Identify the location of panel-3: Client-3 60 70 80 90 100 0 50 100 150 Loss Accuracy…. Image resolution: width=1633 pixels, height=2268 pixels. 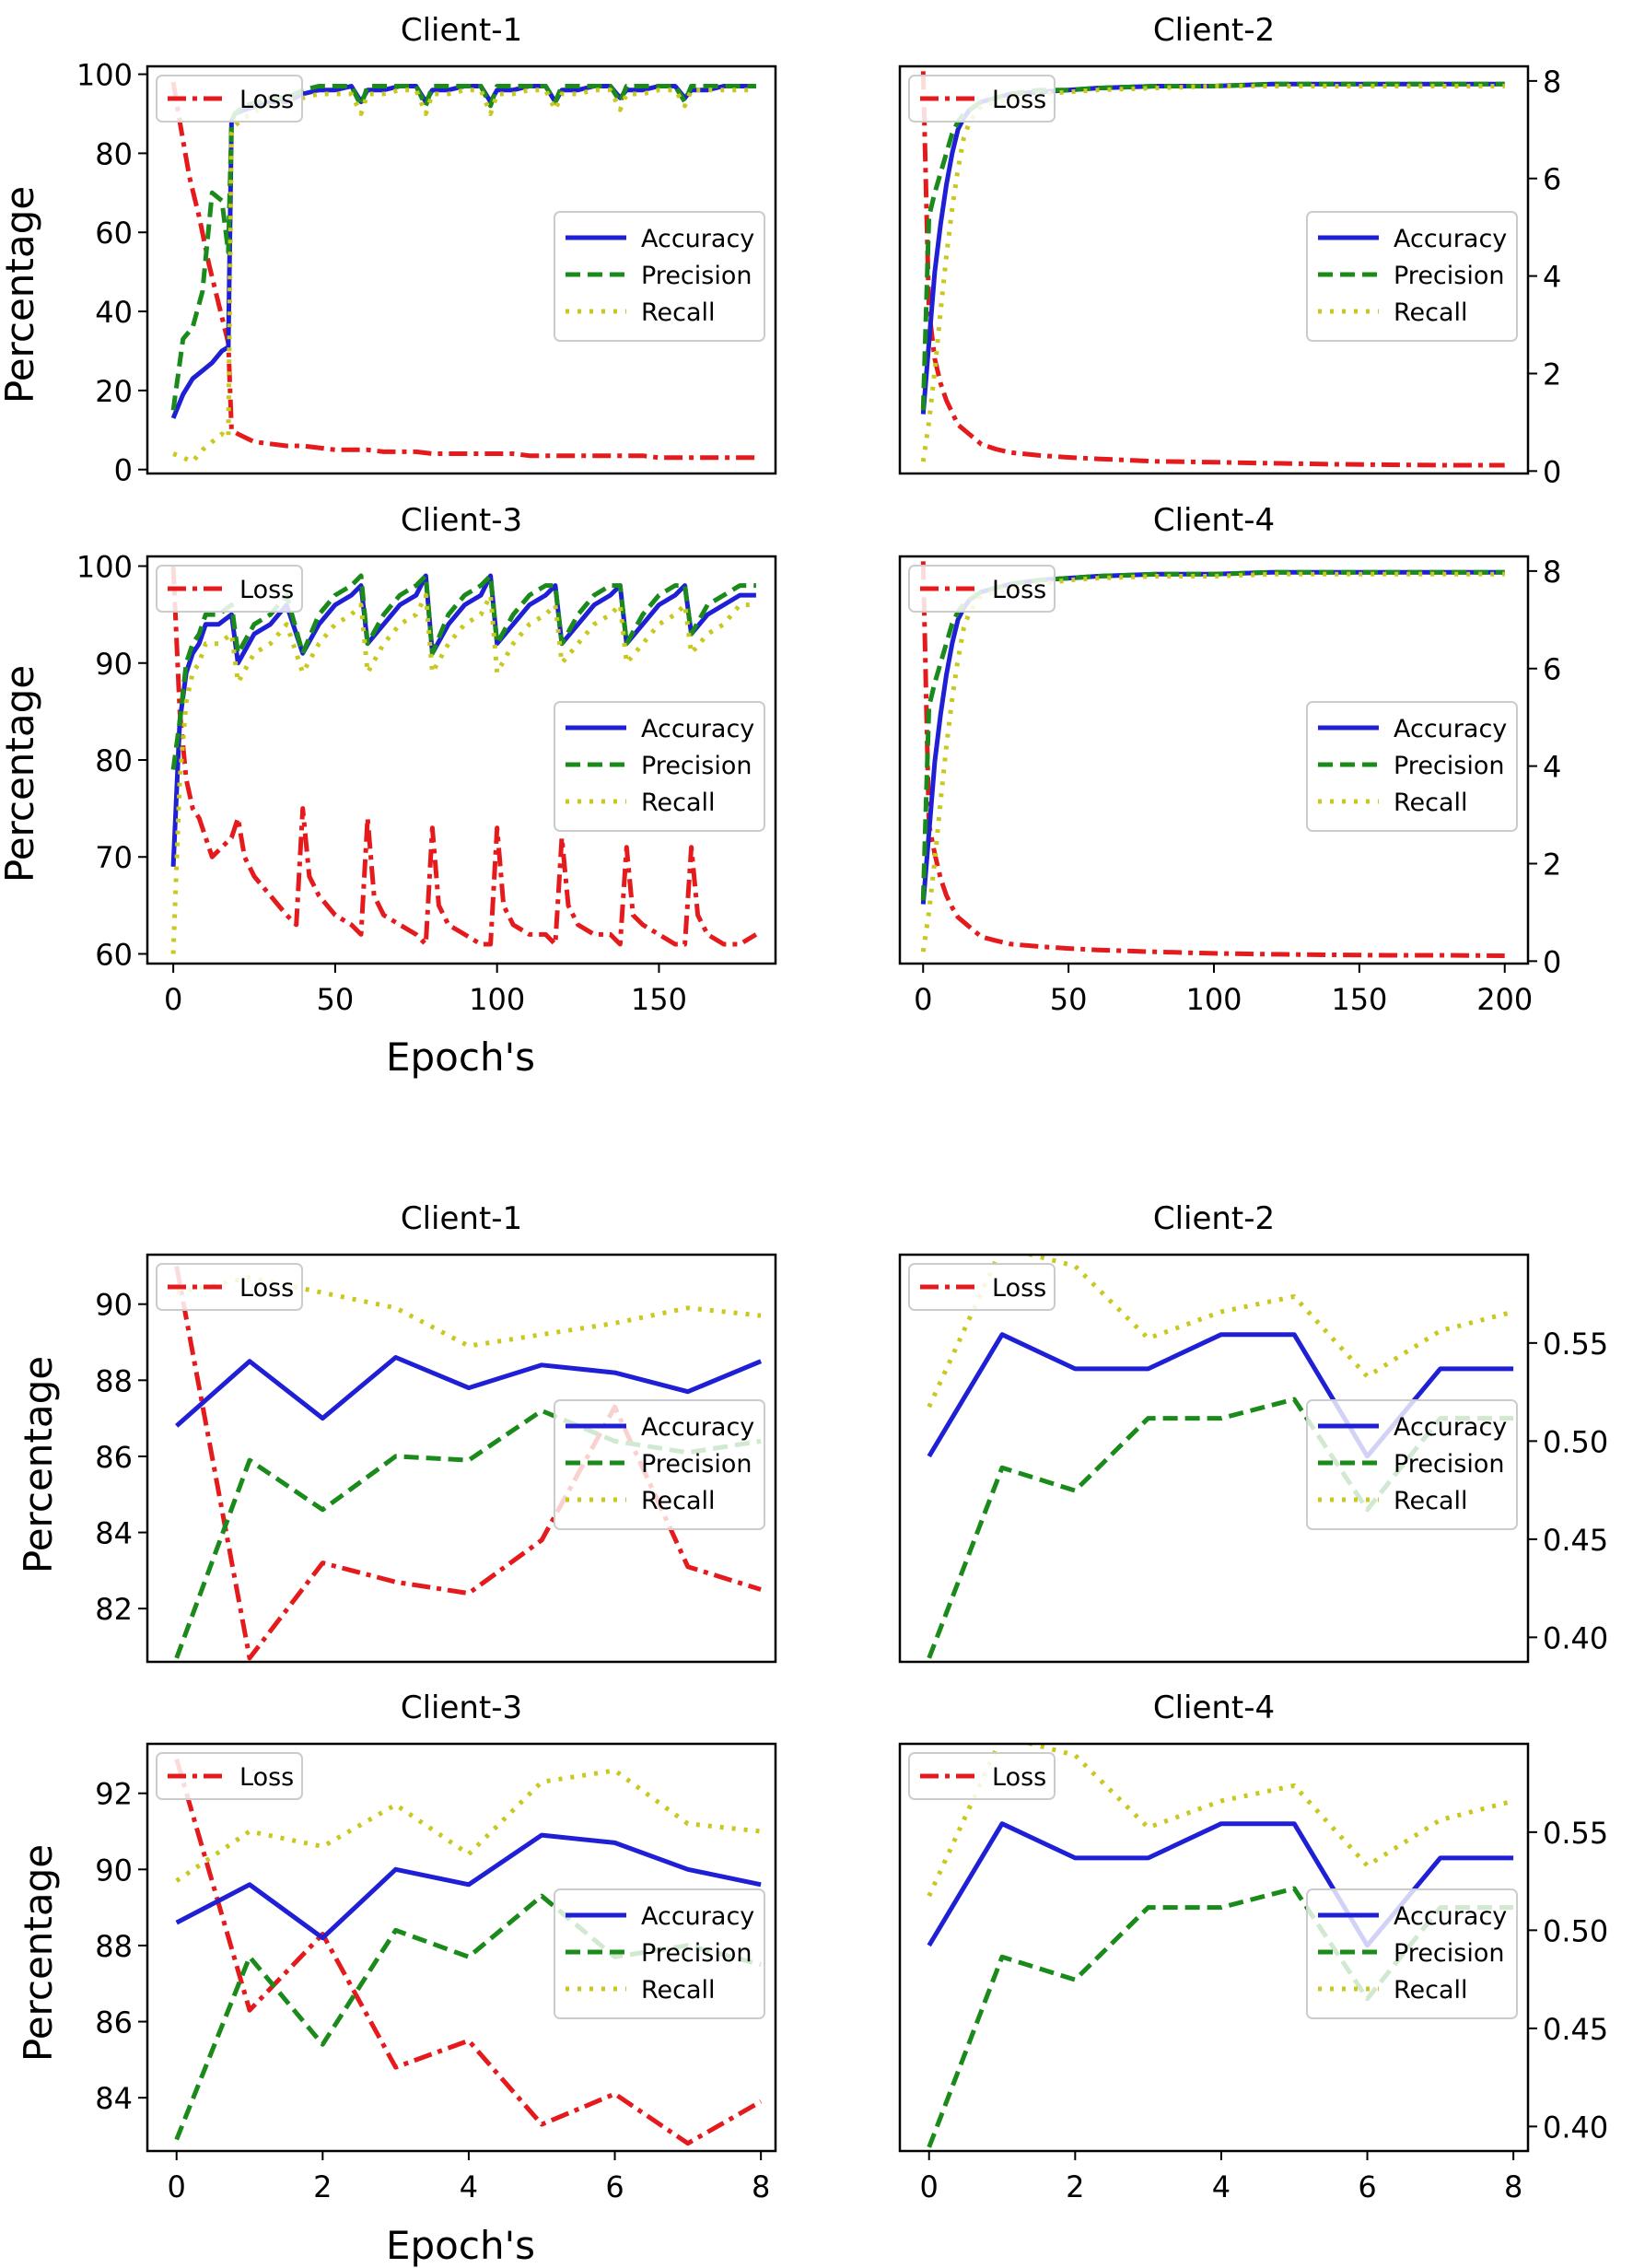
(426, 759).